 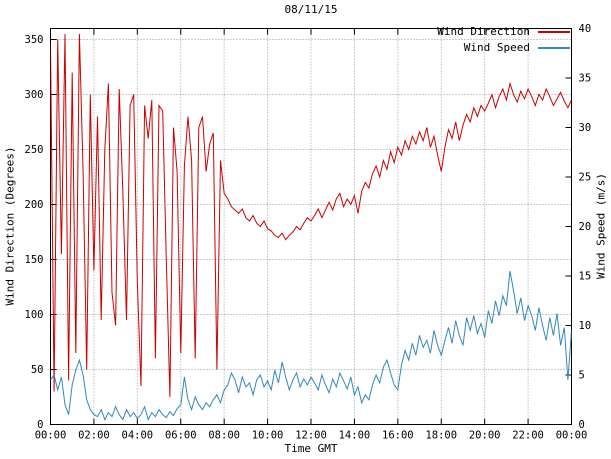 What do you see at coordinates (34, 95) in the screenshot?
I see `svg-text: 300` at bounding box center [34, 95].